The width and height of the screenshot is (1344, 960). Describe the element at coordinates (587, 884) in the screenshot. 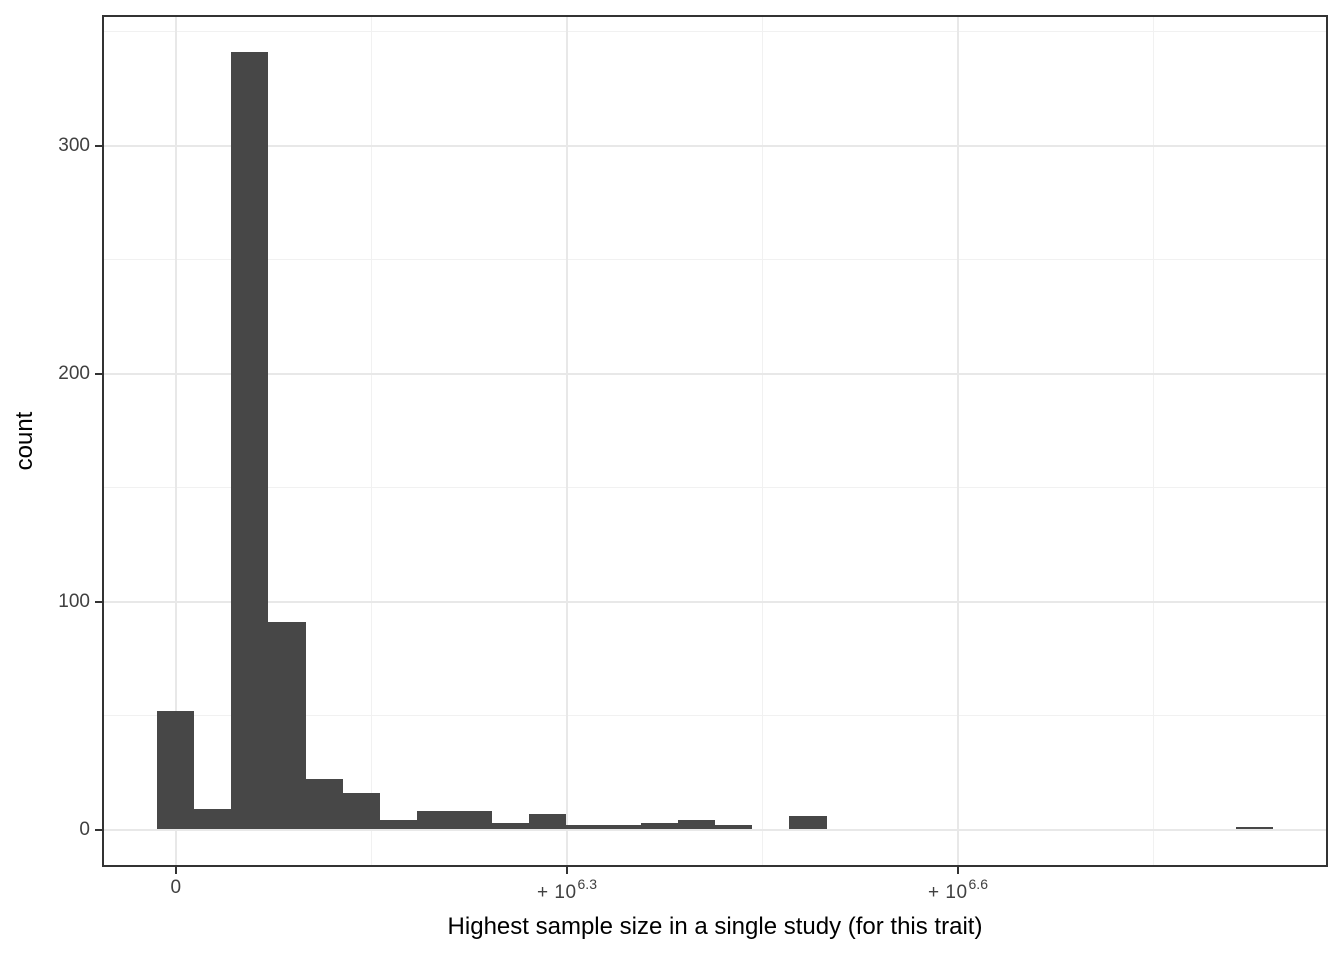

I see `x-tick-exponent: 6.3` at that location.